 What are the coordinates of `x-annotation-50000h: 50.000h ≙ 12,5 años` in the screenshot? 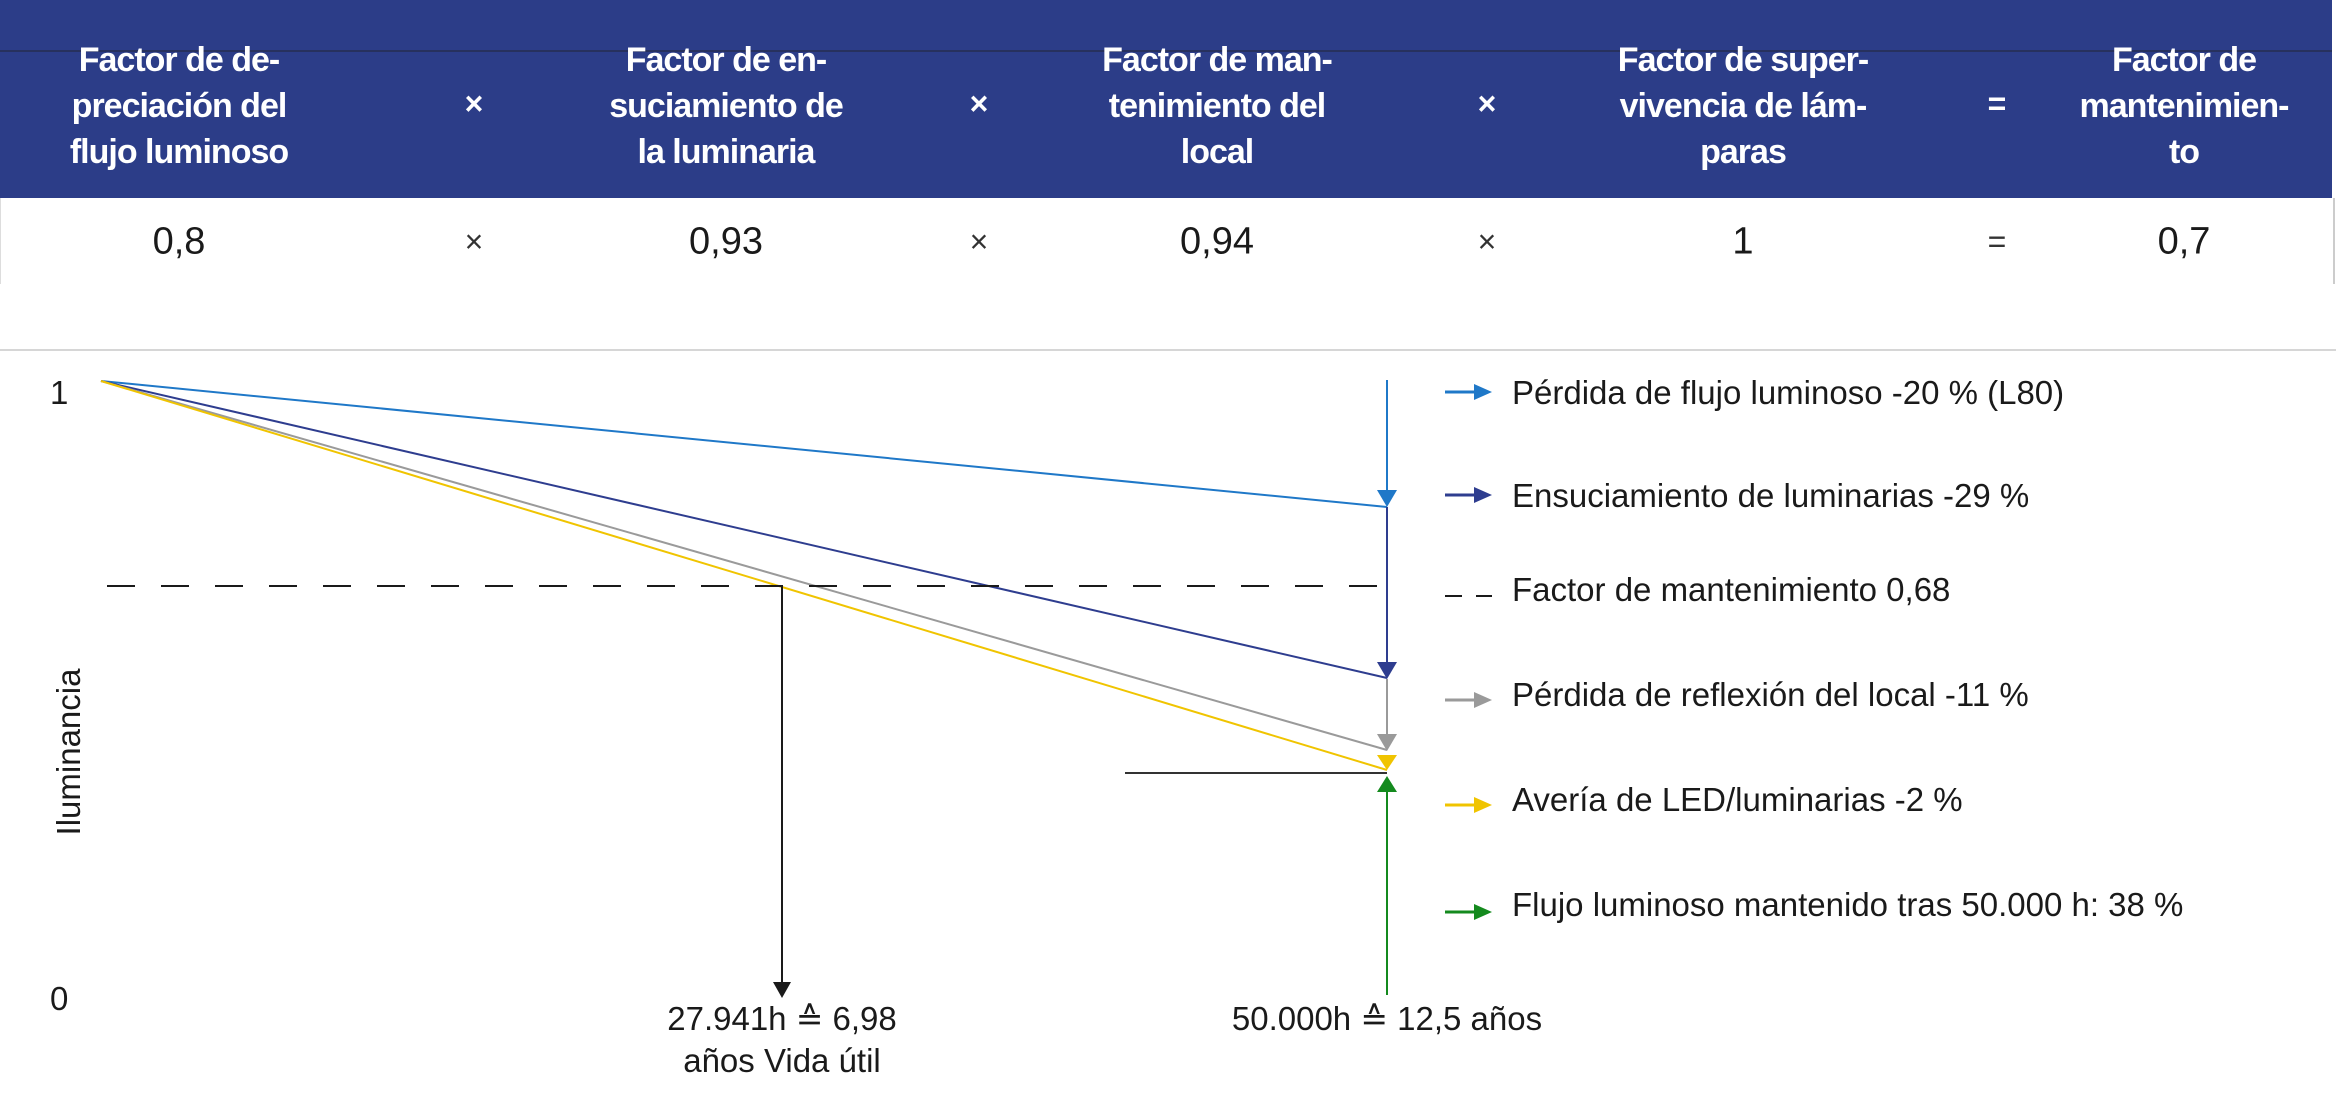 It's located at (1387, 1018).